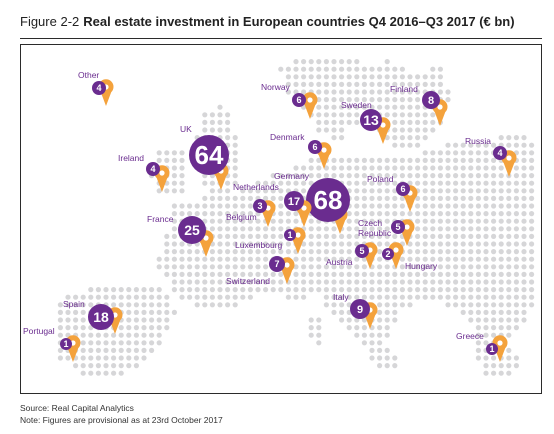 The image size is (554, 434). Describe the element at coordinates (101, 317) in the screenshot. I see `value-bubble-spain` at that location.